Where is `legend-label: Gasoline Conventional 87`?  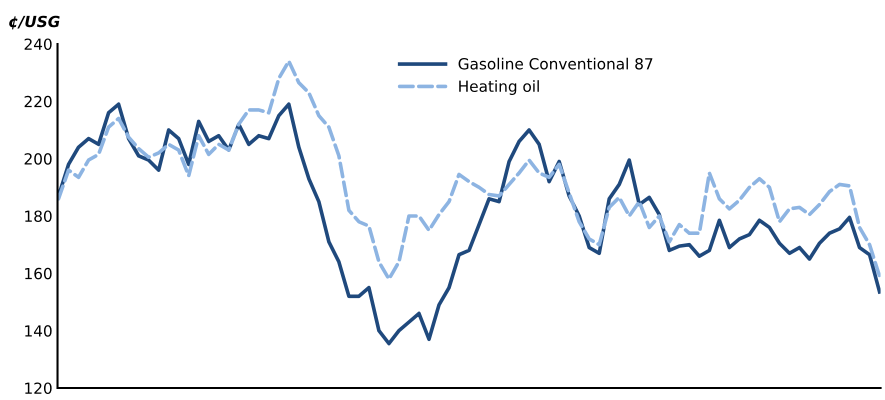
legend-label: Gasoline Conventional 87 is located at coordinates (555, 64).